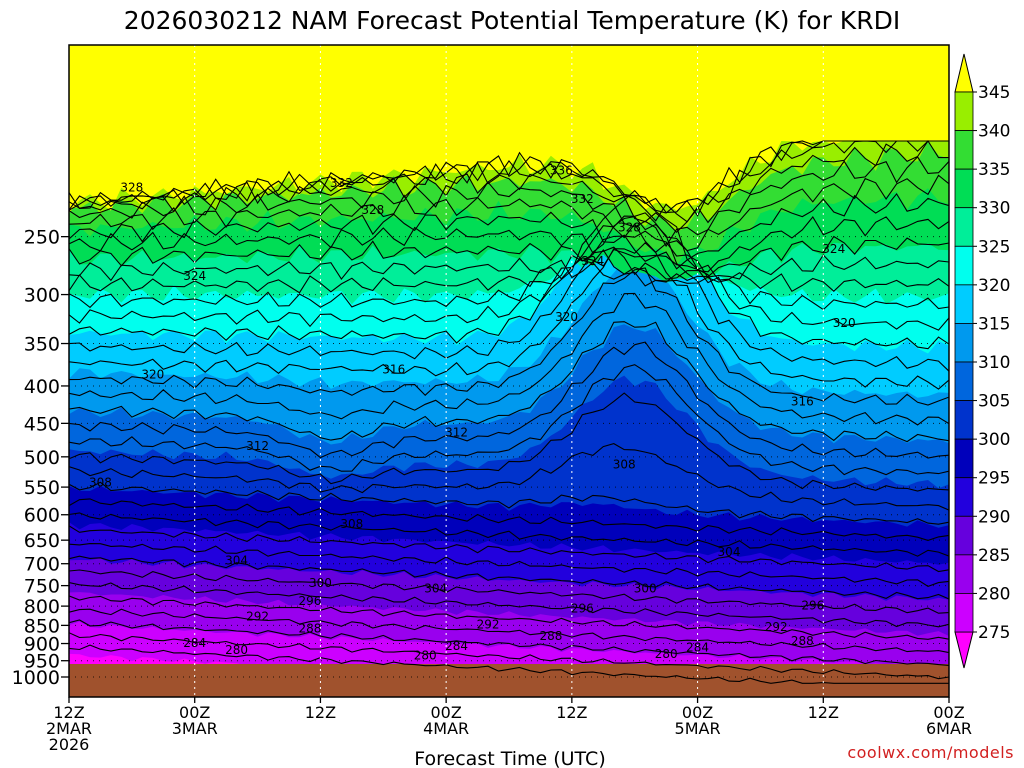 This screenshot has width=1024, height=768. Describe the element at coordinates (42, 626) in the screenshot. I see `y-tick-label-850: 850` at that location.